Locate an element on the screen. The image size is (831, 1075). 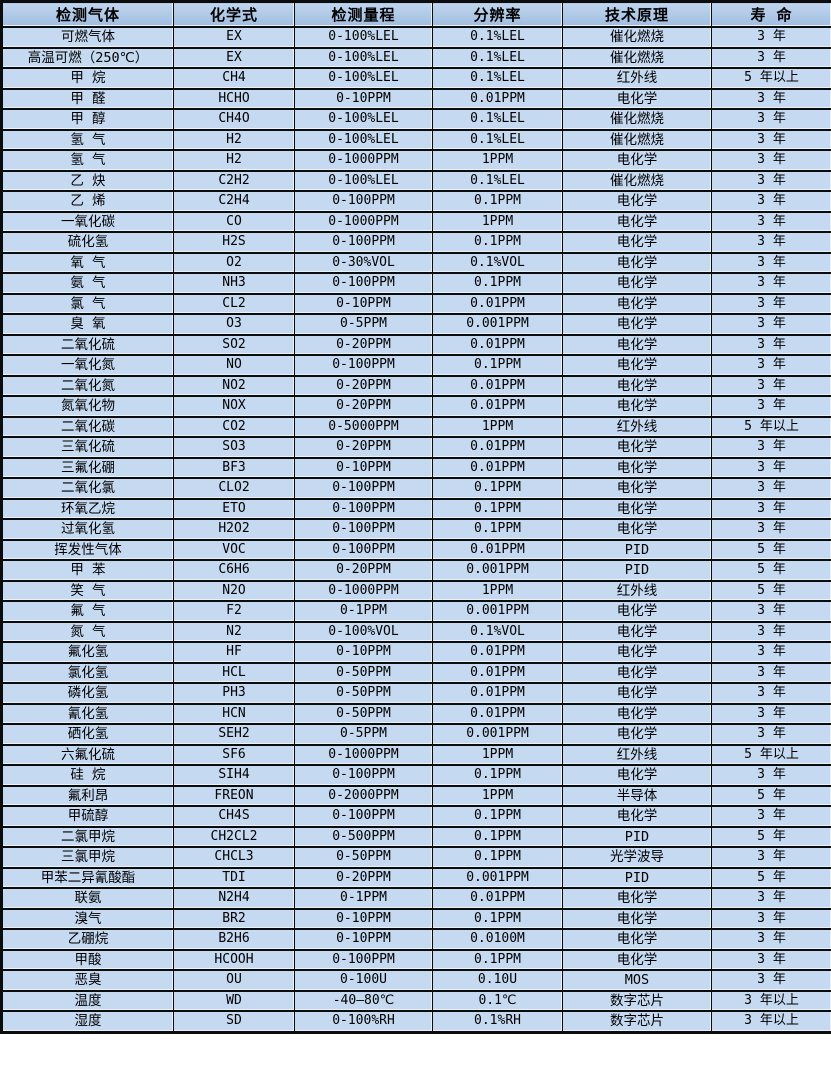
table-cell-gas-name: 六氟化硫 is located at coordinates (87, 755).